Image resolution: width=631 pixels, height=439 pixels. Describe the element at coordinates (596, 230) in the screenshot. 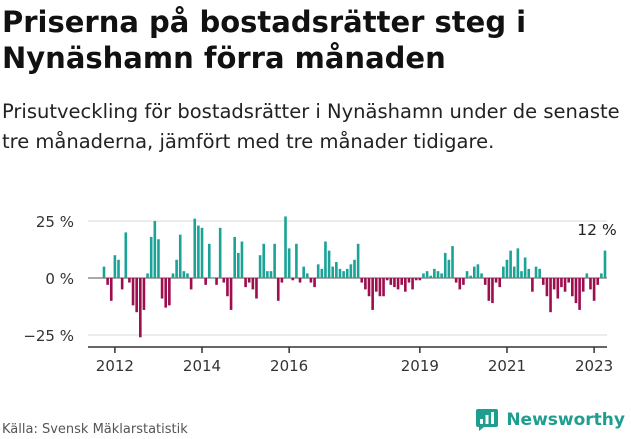

I see `annotations: 12 %` at that location.